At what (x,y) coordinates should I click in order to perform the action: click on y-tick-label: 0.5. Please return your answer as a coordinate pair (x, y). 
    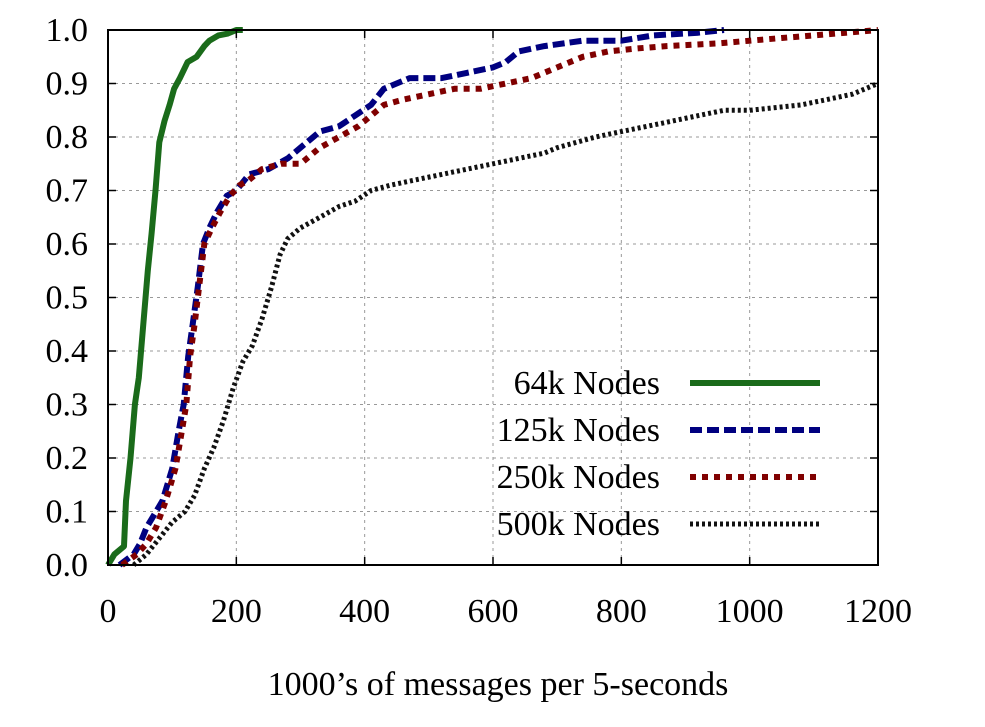
    Looking at the image, I should click on (67, 298).